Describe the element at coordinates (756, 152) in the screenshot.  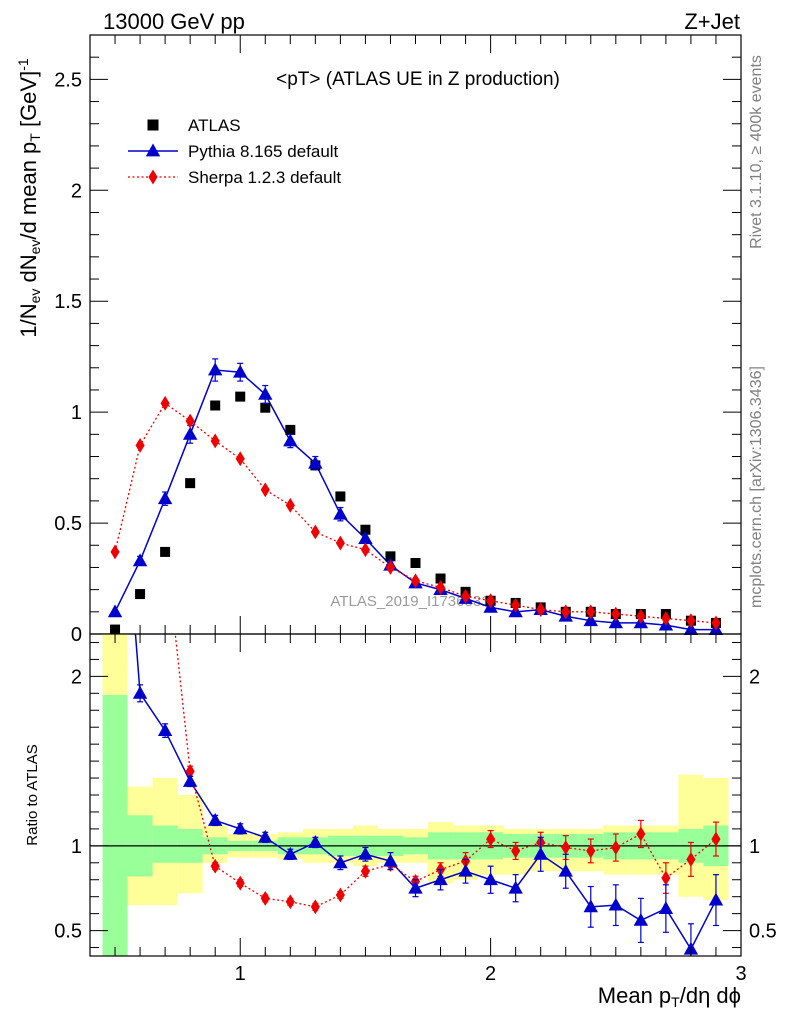
I see `rivet-version-label: Rivet 3.1.10, ≥ 400k events` at that location.